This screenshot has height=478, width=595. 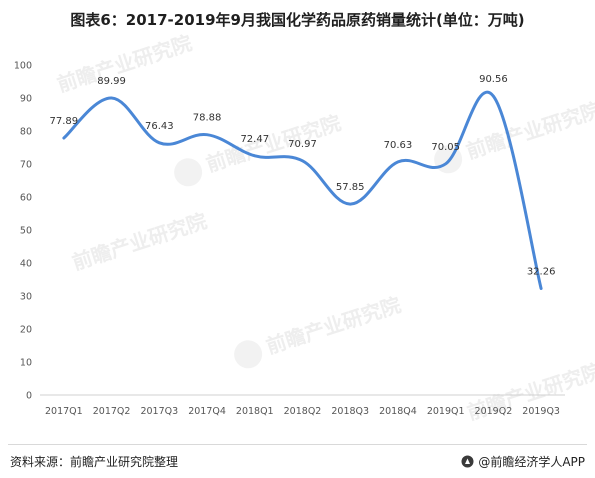 What do you see at coordinates (112, 411) in the screenshot?
I see `x-tick-label: 2017Q2` at bounding box center [112, 411].